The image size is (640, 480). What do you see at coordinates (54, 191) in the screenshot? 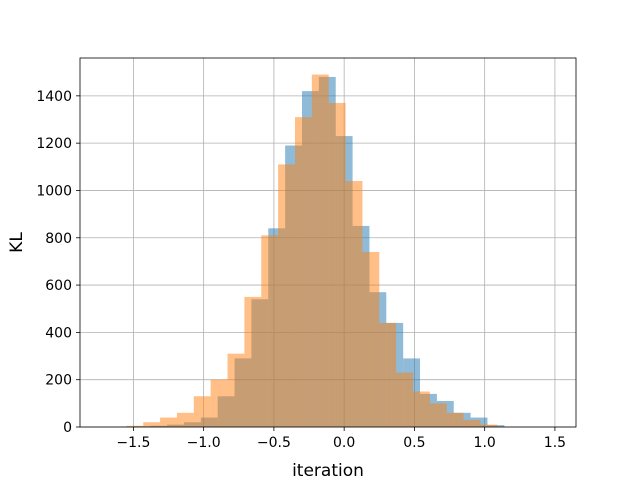
I see `y-tick-label: 1000` at bounding box center [54, 191].